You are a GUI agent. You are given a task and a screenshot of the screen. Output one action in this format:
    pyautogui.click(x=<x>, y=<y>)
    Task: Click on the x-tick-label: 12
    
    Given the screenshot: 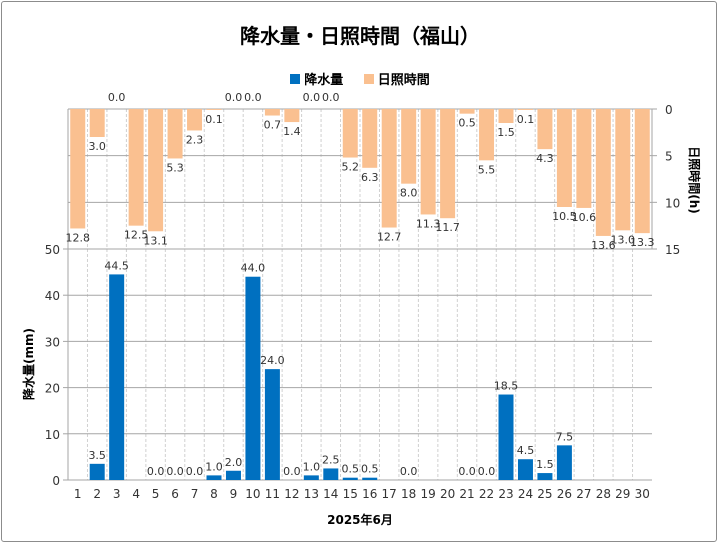 What is the action you would take?
    pyautogui.click(x=291, y=494)
    